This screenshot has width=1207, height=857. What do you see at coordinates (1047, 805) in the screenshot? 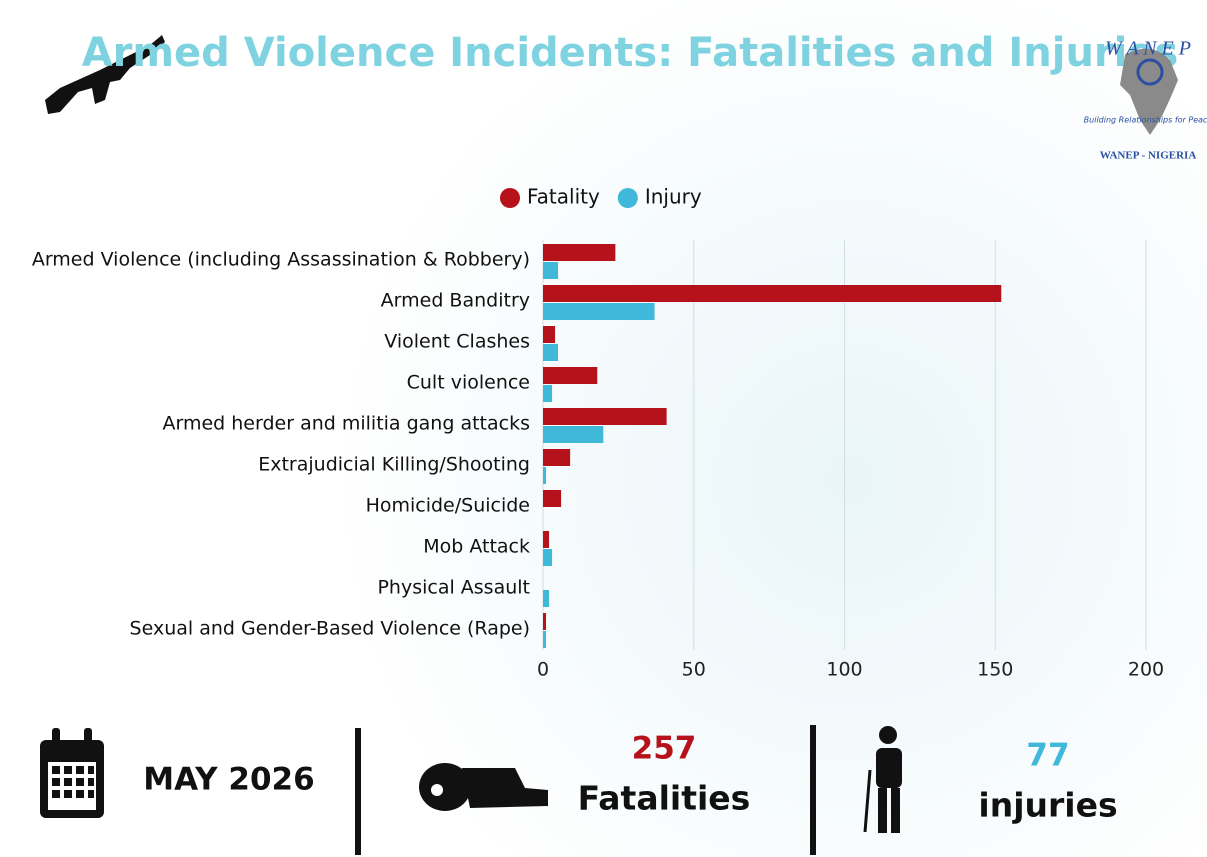
I see `injuries-label: injuries` at bounding box center [1047, 805].